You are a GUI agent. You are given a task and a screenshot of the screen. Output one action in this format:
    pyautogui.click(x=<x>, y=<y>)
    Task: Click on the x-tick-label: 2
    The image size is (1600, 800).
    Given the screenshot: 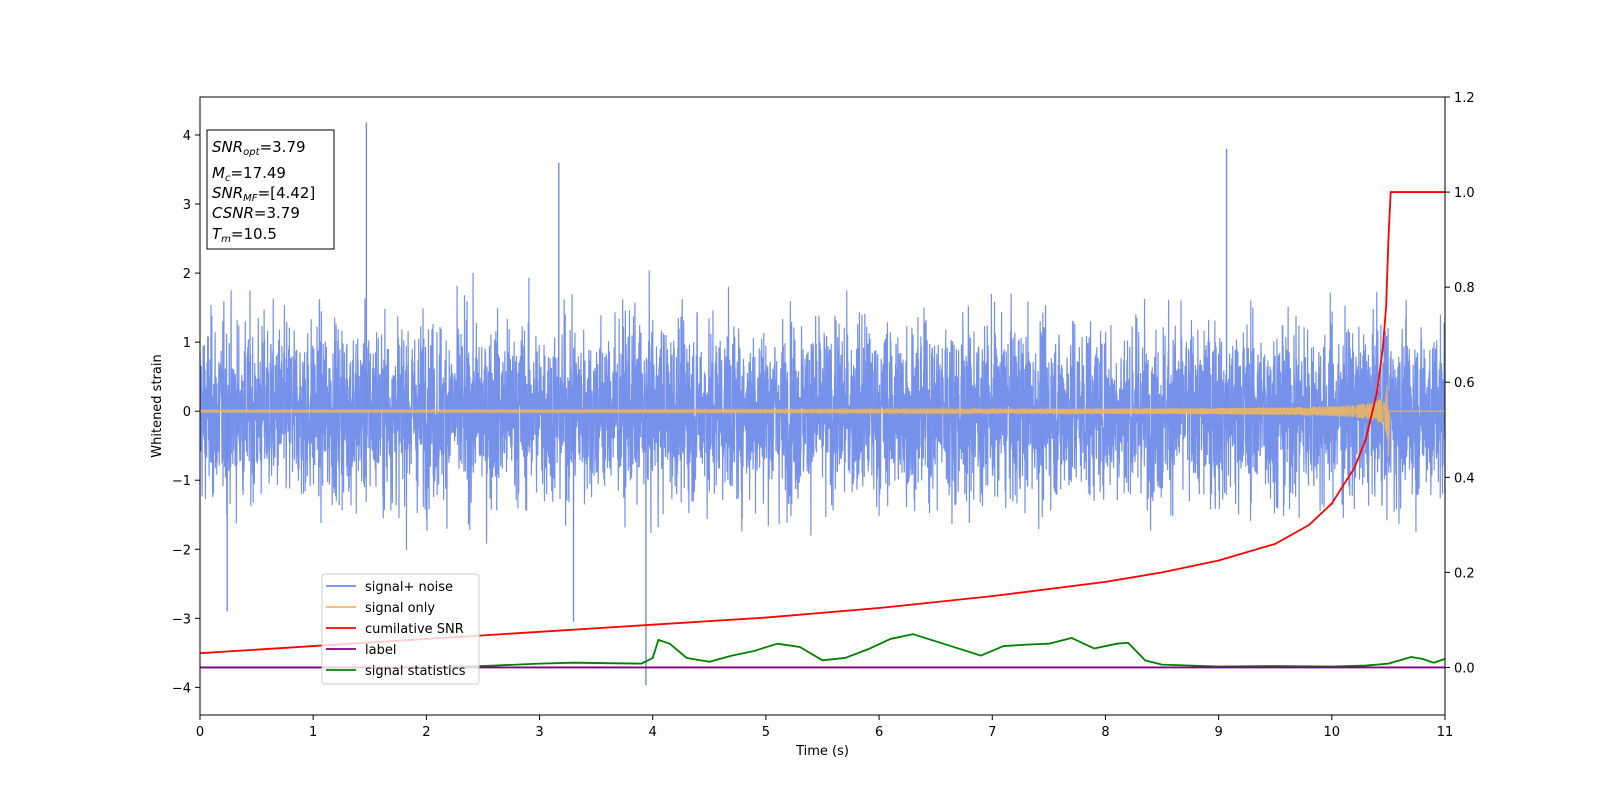 What is the action you would take?
    pyautogui.click(x=426, y=732)
    